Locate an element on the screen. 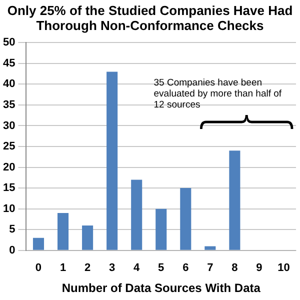 This screenshot has width=300, height=300. y-tick-label: 50 is located at coordinates (9, 42).